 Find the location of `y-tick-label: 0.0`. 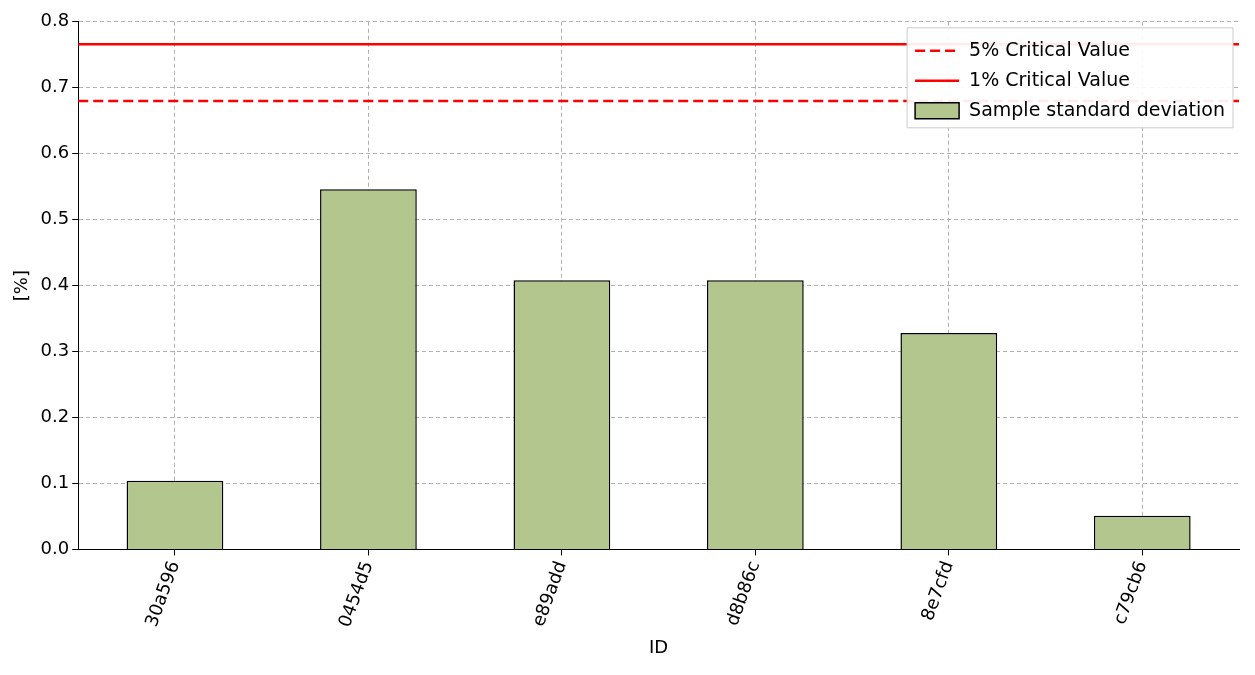

y-tick-label: 0.0 is located at coordinates (55, 548).